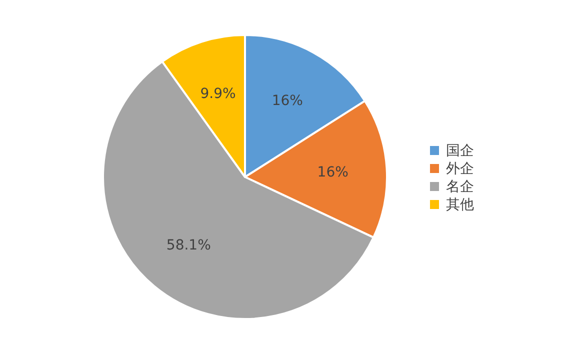 The width and height of the screenshot is (584, 359). Describe the element at coordinates (218, 94) in the screenshot. I see `data-label: 9.9%` at that location.